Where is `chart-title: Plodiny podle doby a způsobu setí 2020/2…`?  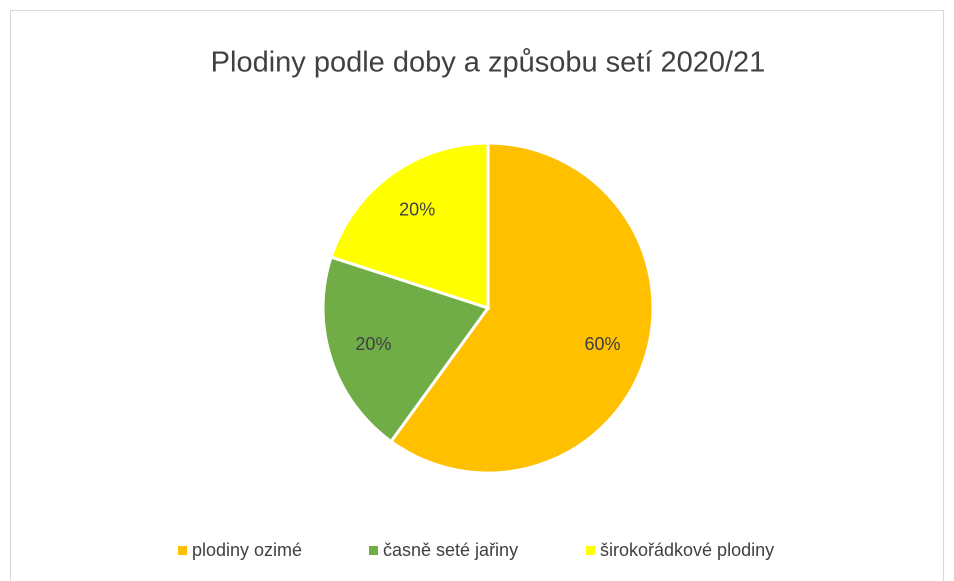 chart-title: Plodiny podle doby a způsobu setí 2020/2… is located at coordinates (488, 63).